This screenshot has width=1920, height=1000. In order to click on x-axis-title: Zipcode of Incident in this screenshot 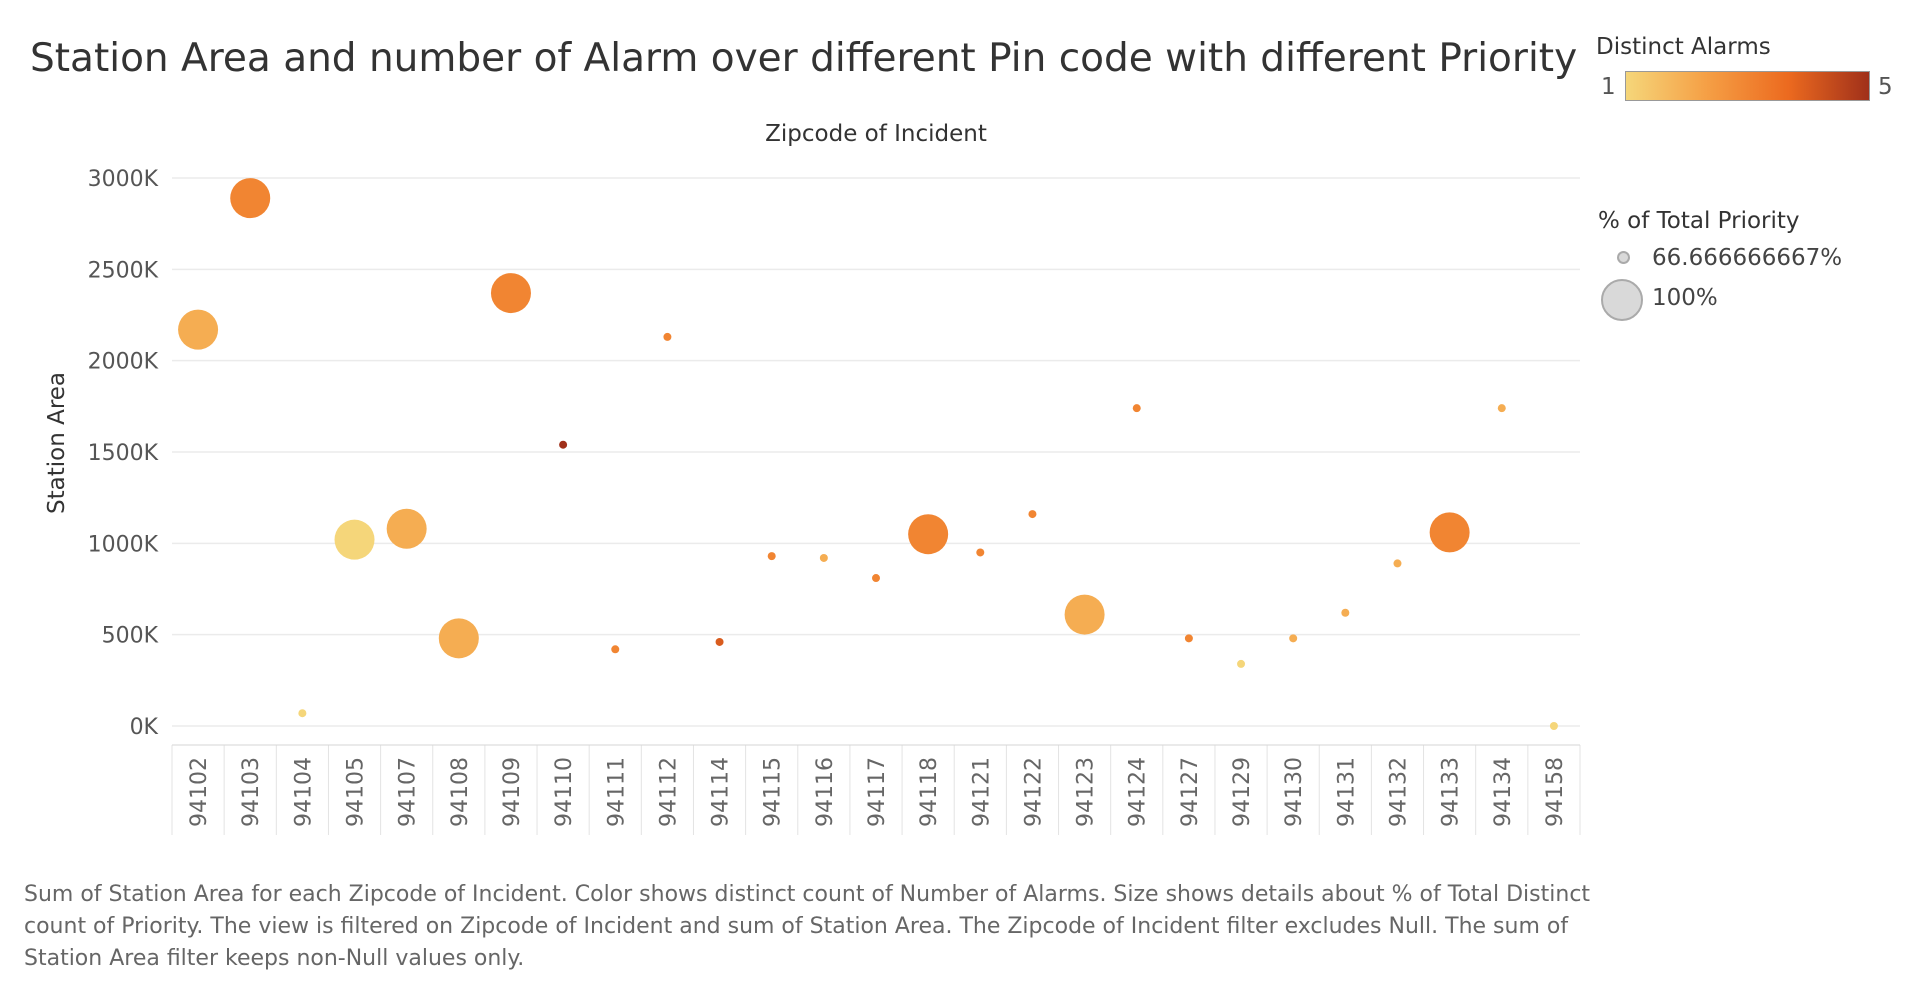, I will do `click(876, 134)`.